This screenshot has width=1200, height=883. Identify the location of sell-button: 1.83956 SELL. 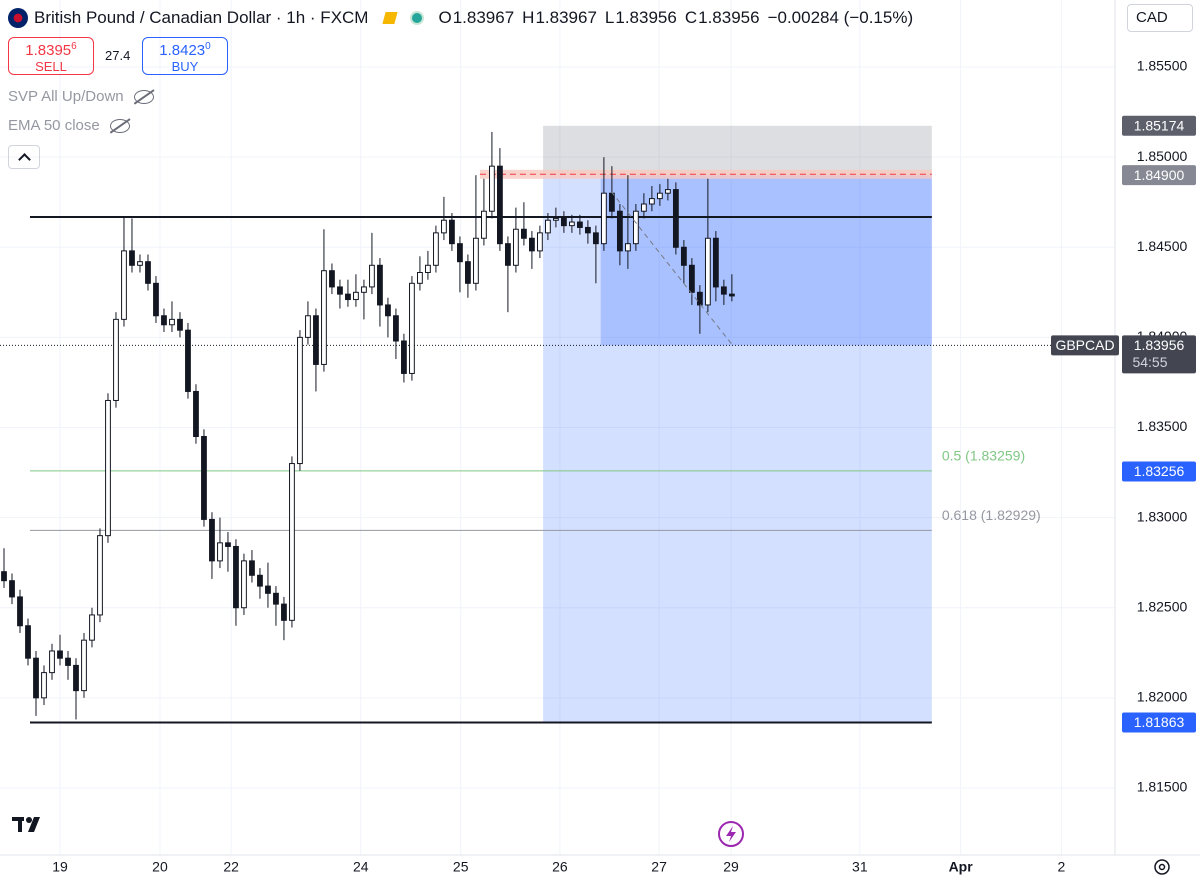
(51, 56).